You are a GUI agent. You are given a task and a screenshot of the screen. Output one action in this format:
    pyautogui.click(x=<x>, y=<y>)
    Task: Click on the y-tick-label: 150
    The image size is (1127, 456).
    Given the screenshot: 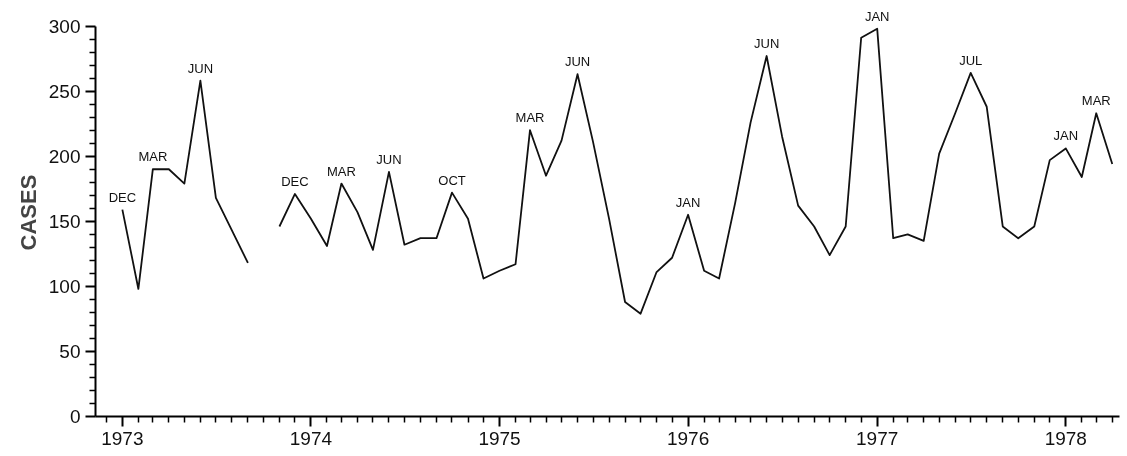 What is the action you would take?
    pyautogui.click(x=64, y=221)
    